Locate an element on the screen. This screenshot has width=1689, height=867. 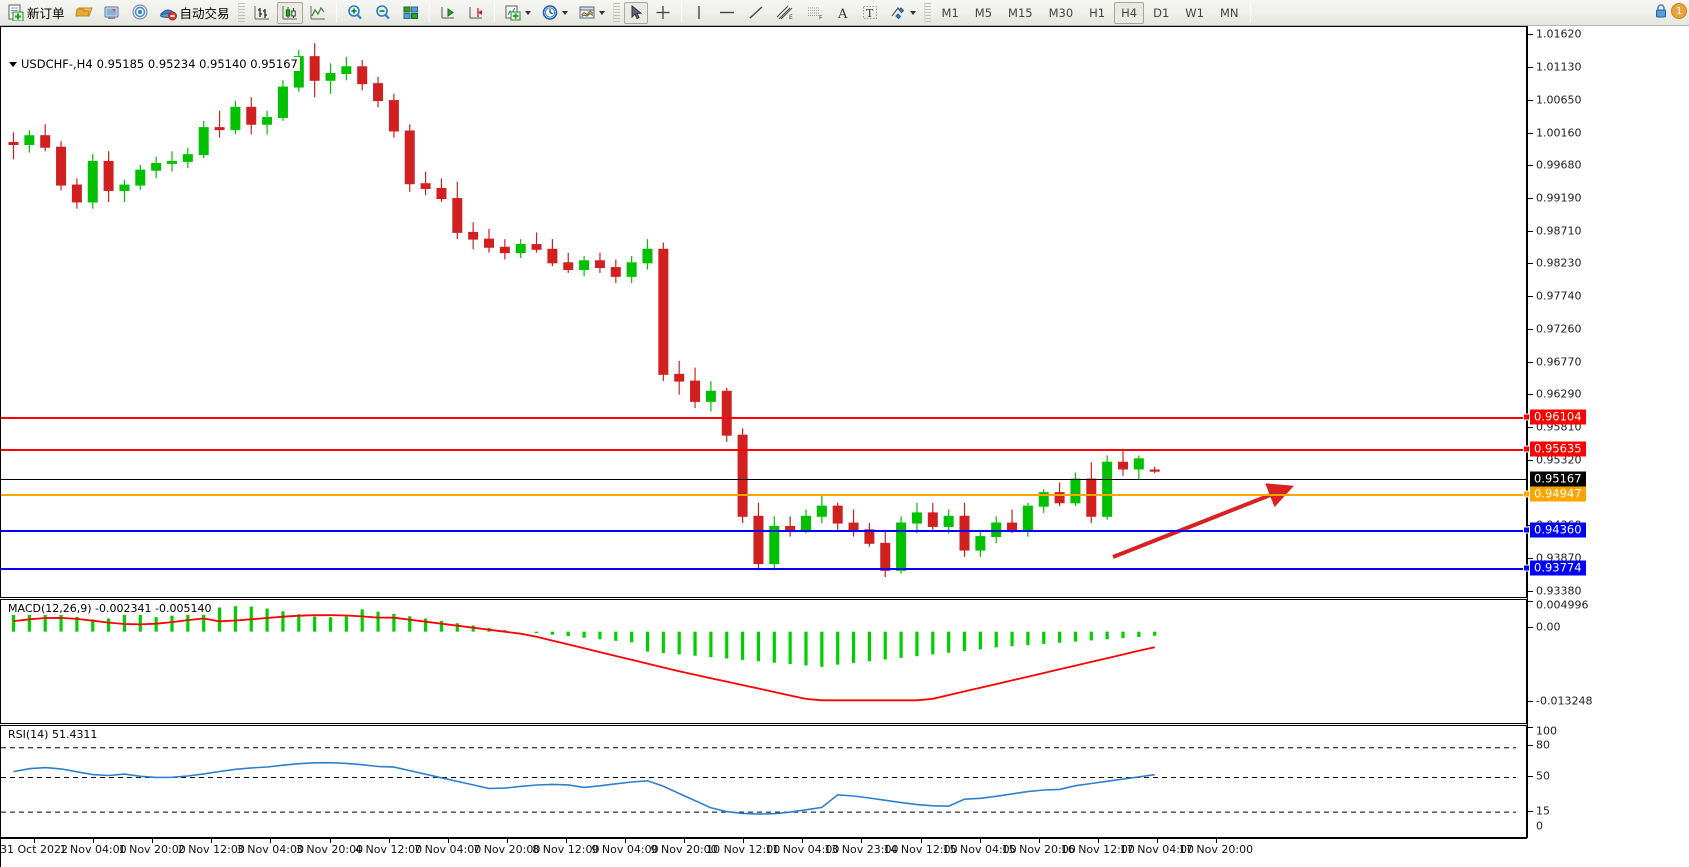
indicators-button is located at coordinates (517, 13).